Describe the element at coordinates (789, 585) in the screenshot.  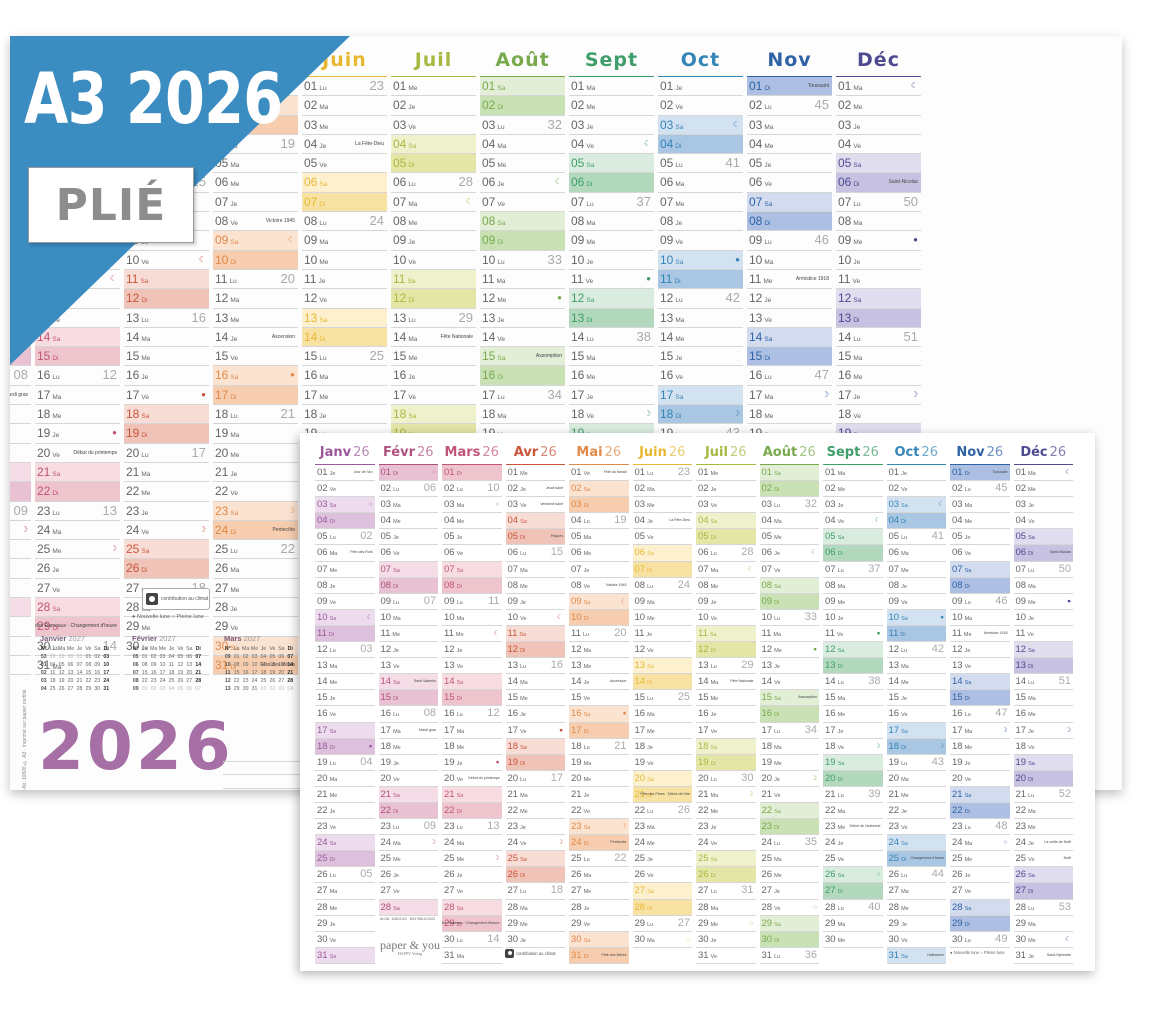
I see `day-row: 08 Sa` at that location.